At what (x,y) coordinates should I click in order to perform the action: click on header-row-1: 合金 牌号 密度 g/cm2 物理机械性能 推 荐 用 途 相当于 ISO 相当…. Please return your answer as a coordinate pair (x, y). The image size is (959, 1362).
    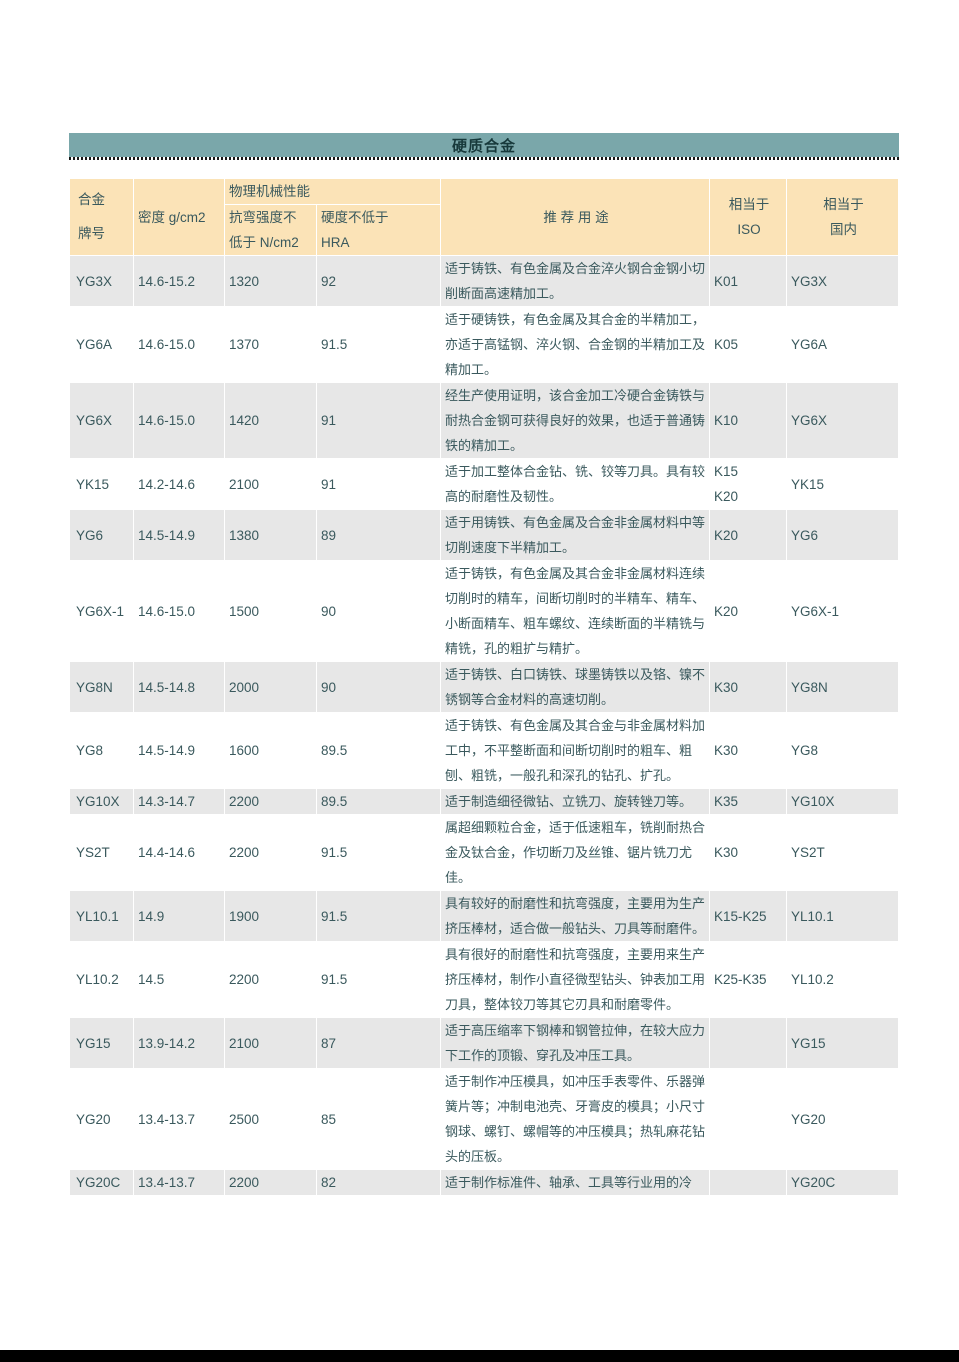
    Looking at the image, I should click on (484, 217).